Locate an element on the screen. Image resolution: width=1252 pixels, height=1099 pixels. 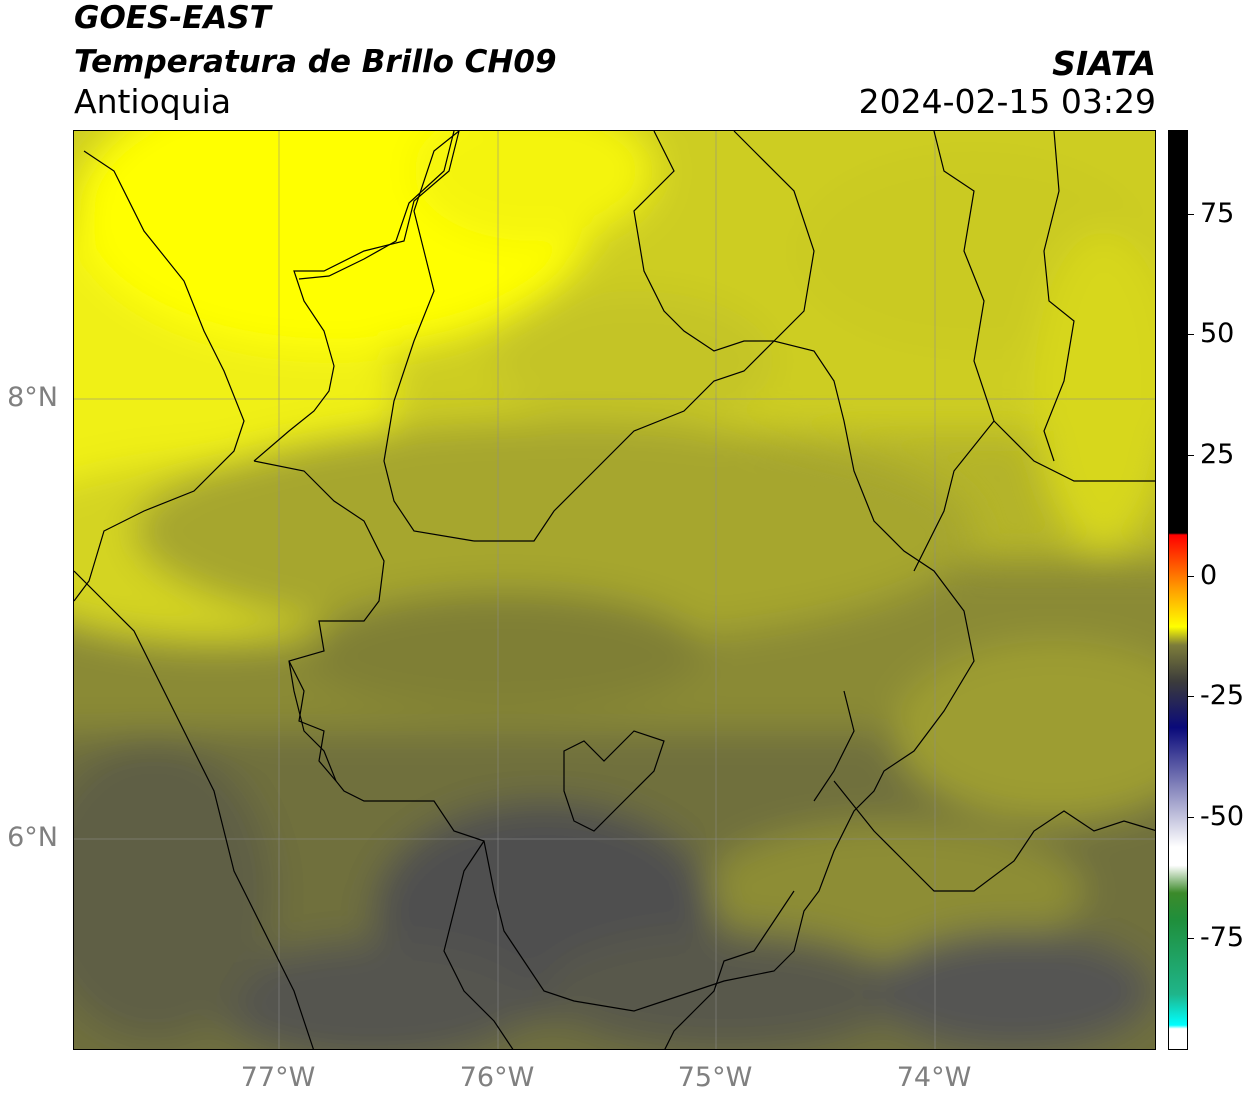
santander-border is located at coordinates (954, 351).